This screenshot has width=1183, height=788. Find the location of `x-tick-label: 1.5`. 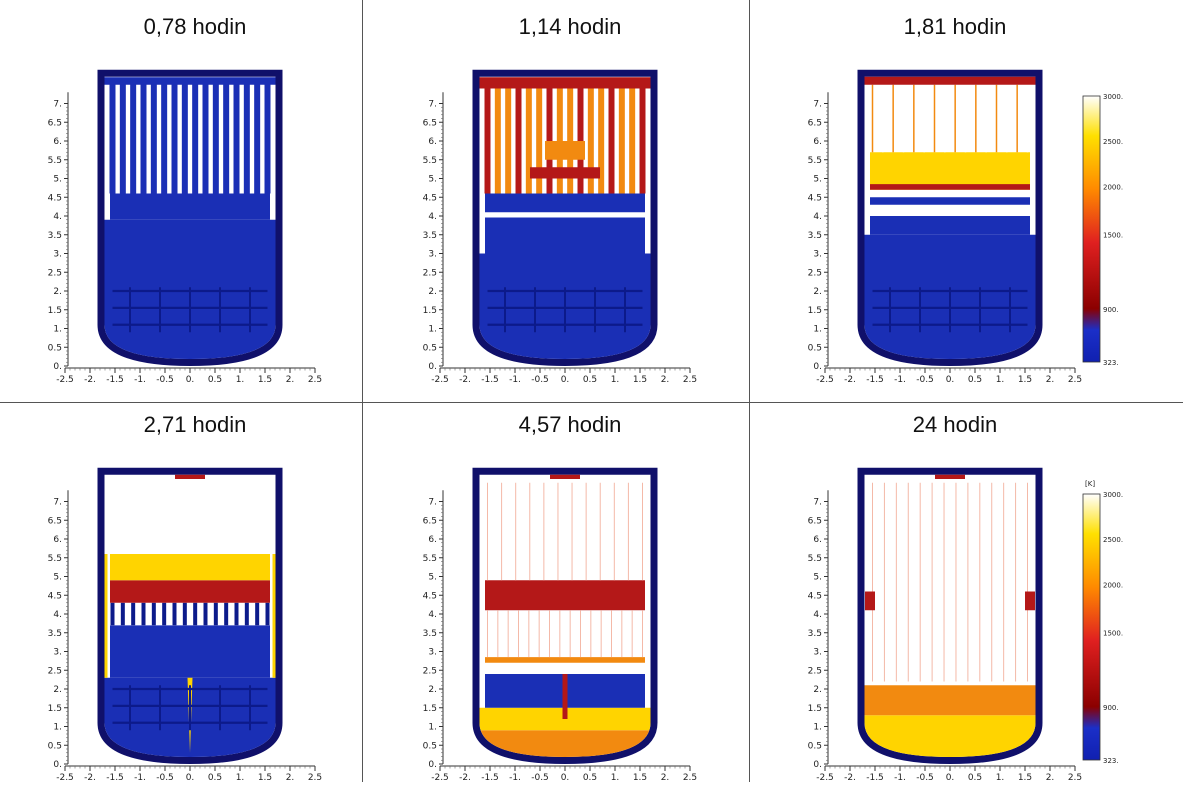

x-tick-label: 1.5 is located at coordinates (640, 777).